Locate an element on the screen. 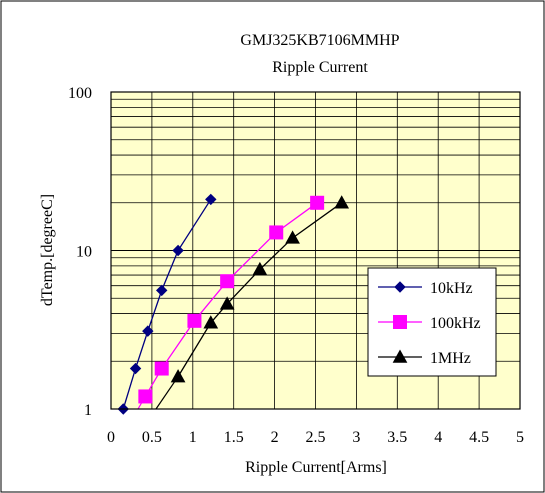  series-100kHz is located at coordinates (231, 299).